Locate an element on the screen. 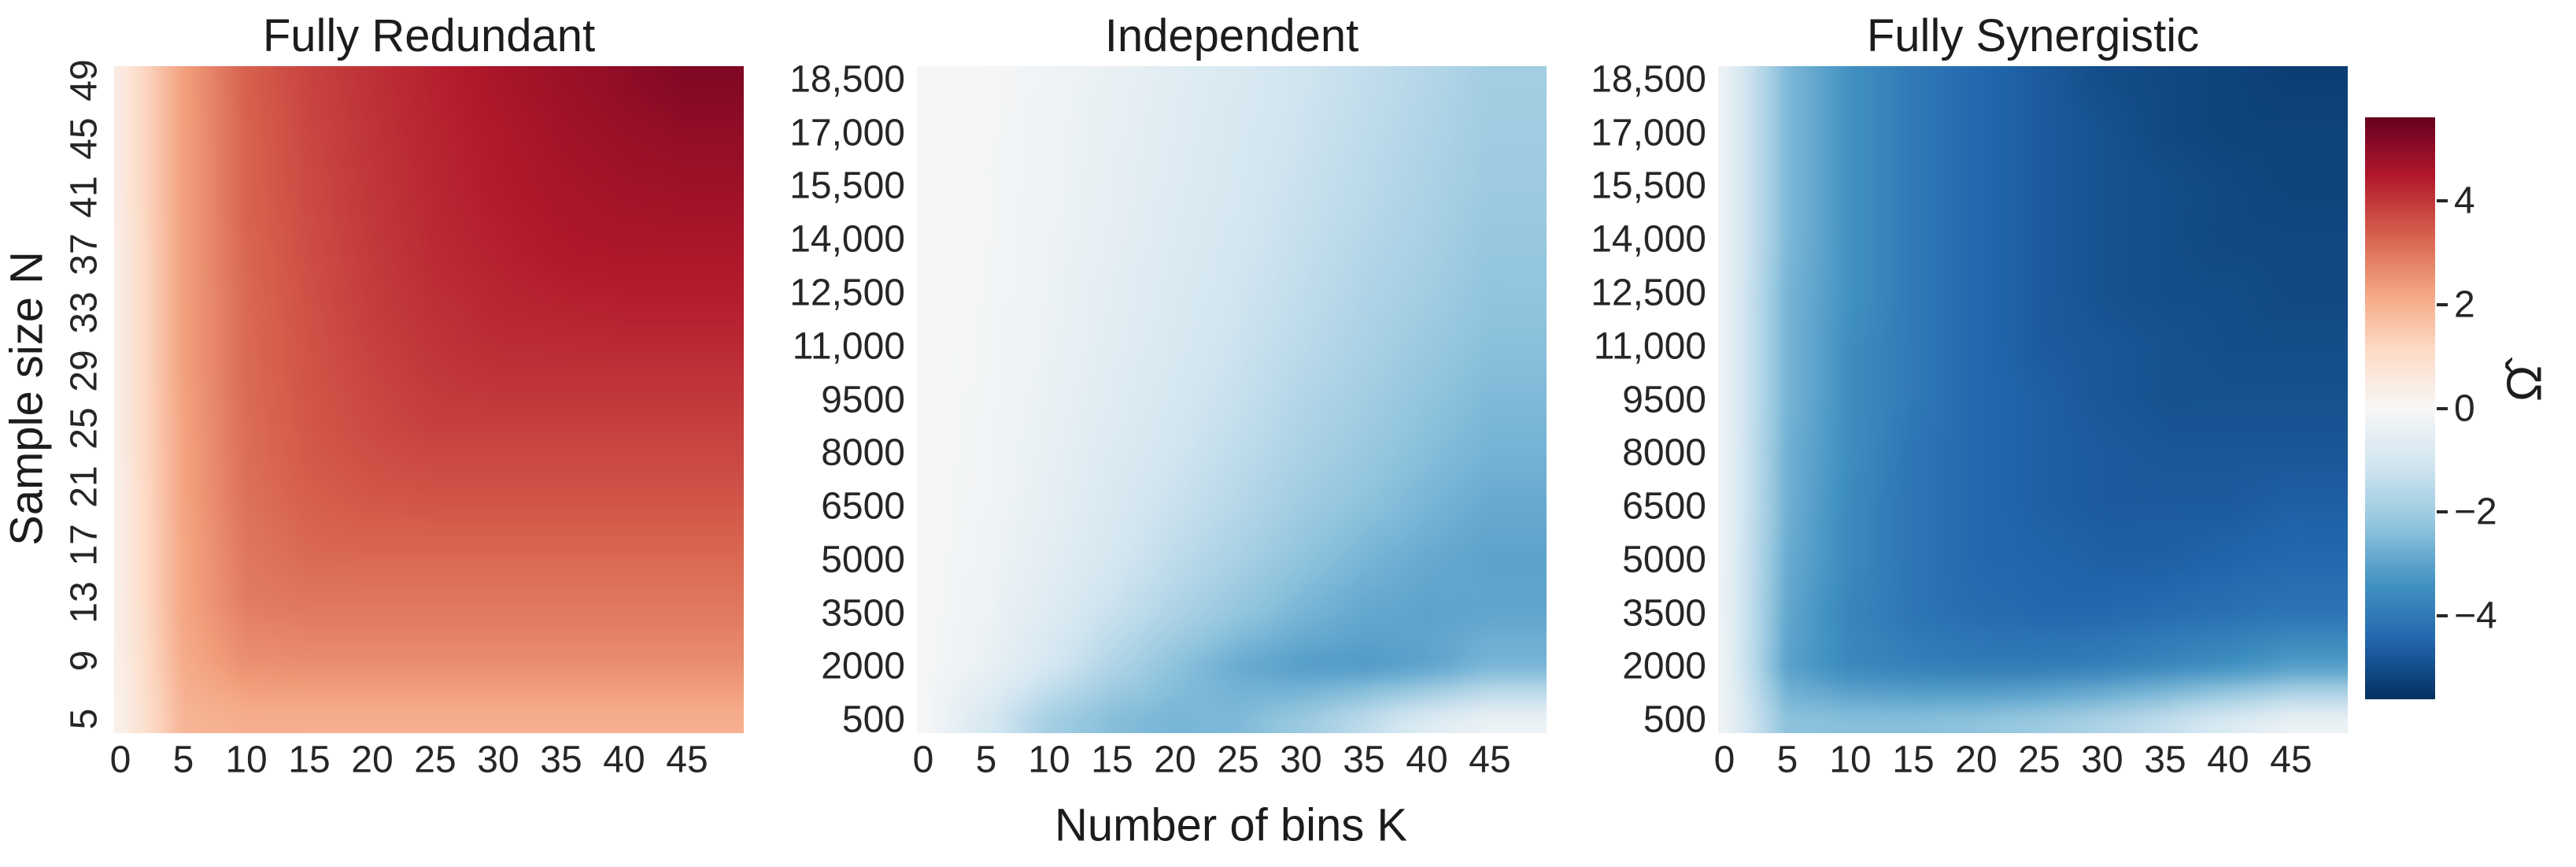 The image size is (2576, 867). y-tick-label: 5 is located at coordinates (84, 718).